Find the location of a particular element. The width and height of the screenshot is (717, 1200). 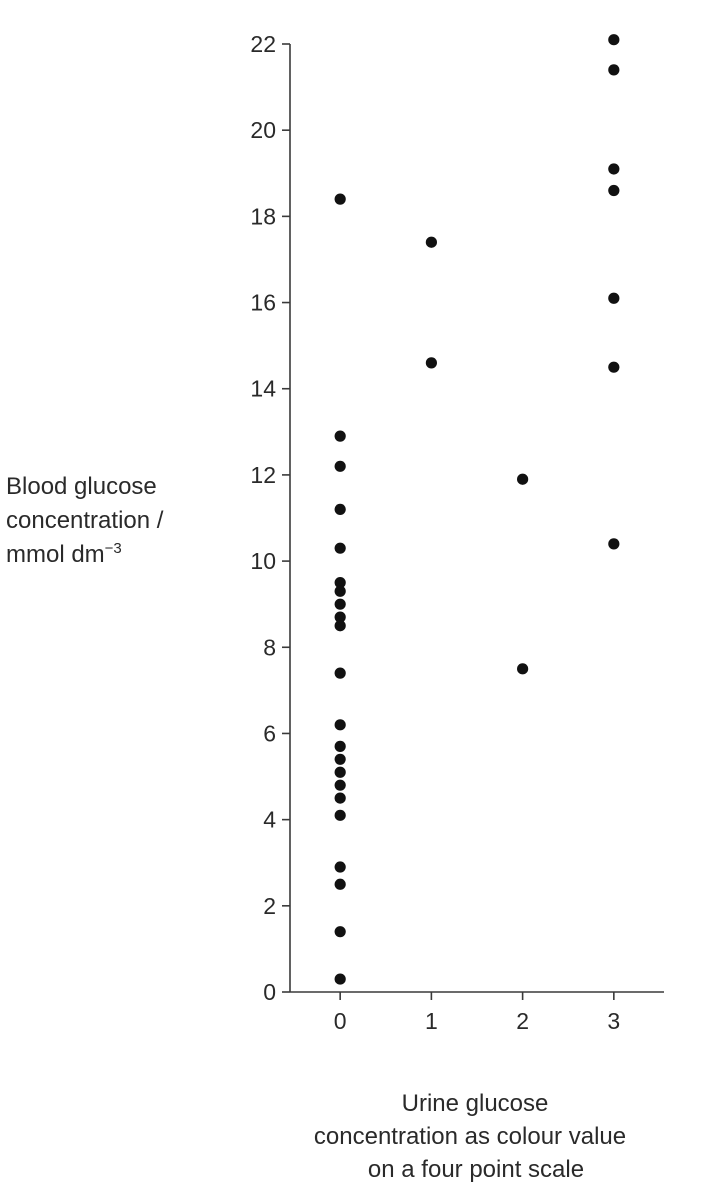

x-axis-title-line-1: Urine glucose is located at coordinates (475, 1103).